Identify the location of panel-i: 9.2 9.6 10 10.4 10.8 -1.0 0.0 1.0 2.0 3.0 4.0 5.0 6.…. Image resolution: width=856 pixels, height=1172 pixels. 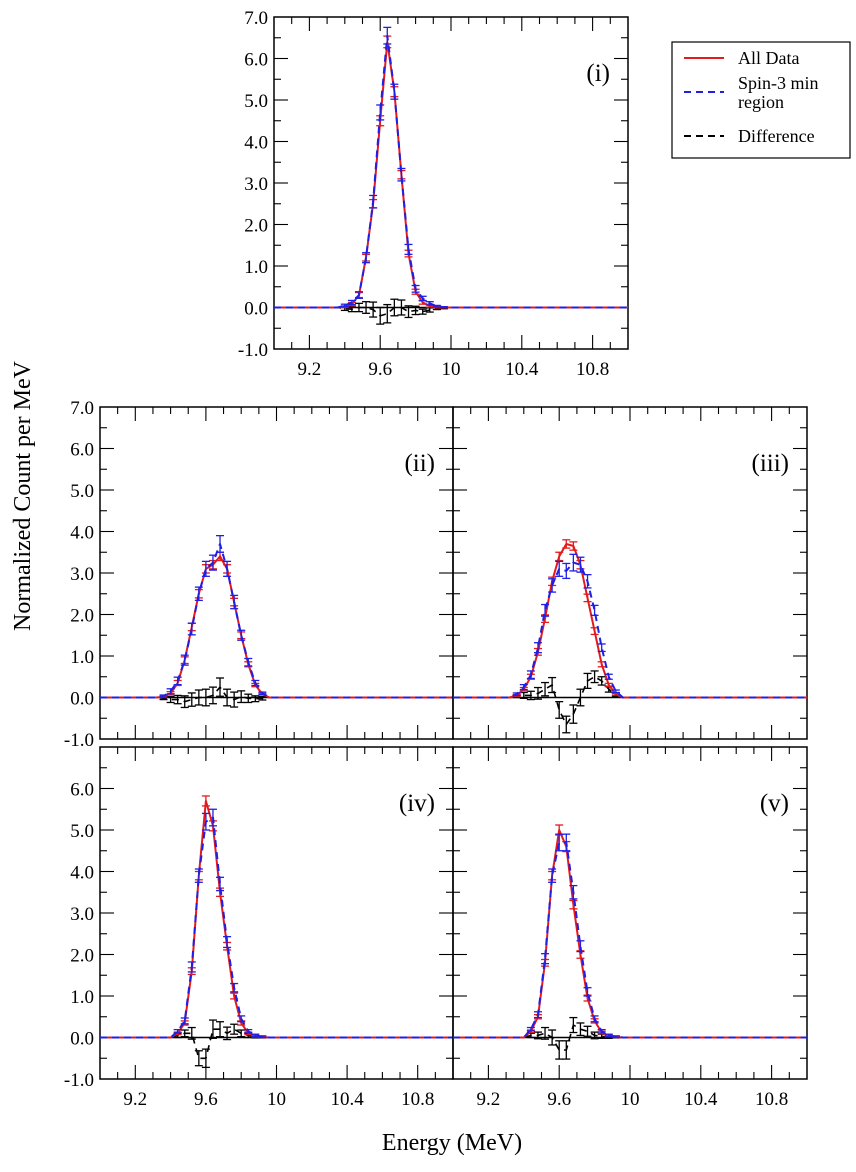
(433, 194).